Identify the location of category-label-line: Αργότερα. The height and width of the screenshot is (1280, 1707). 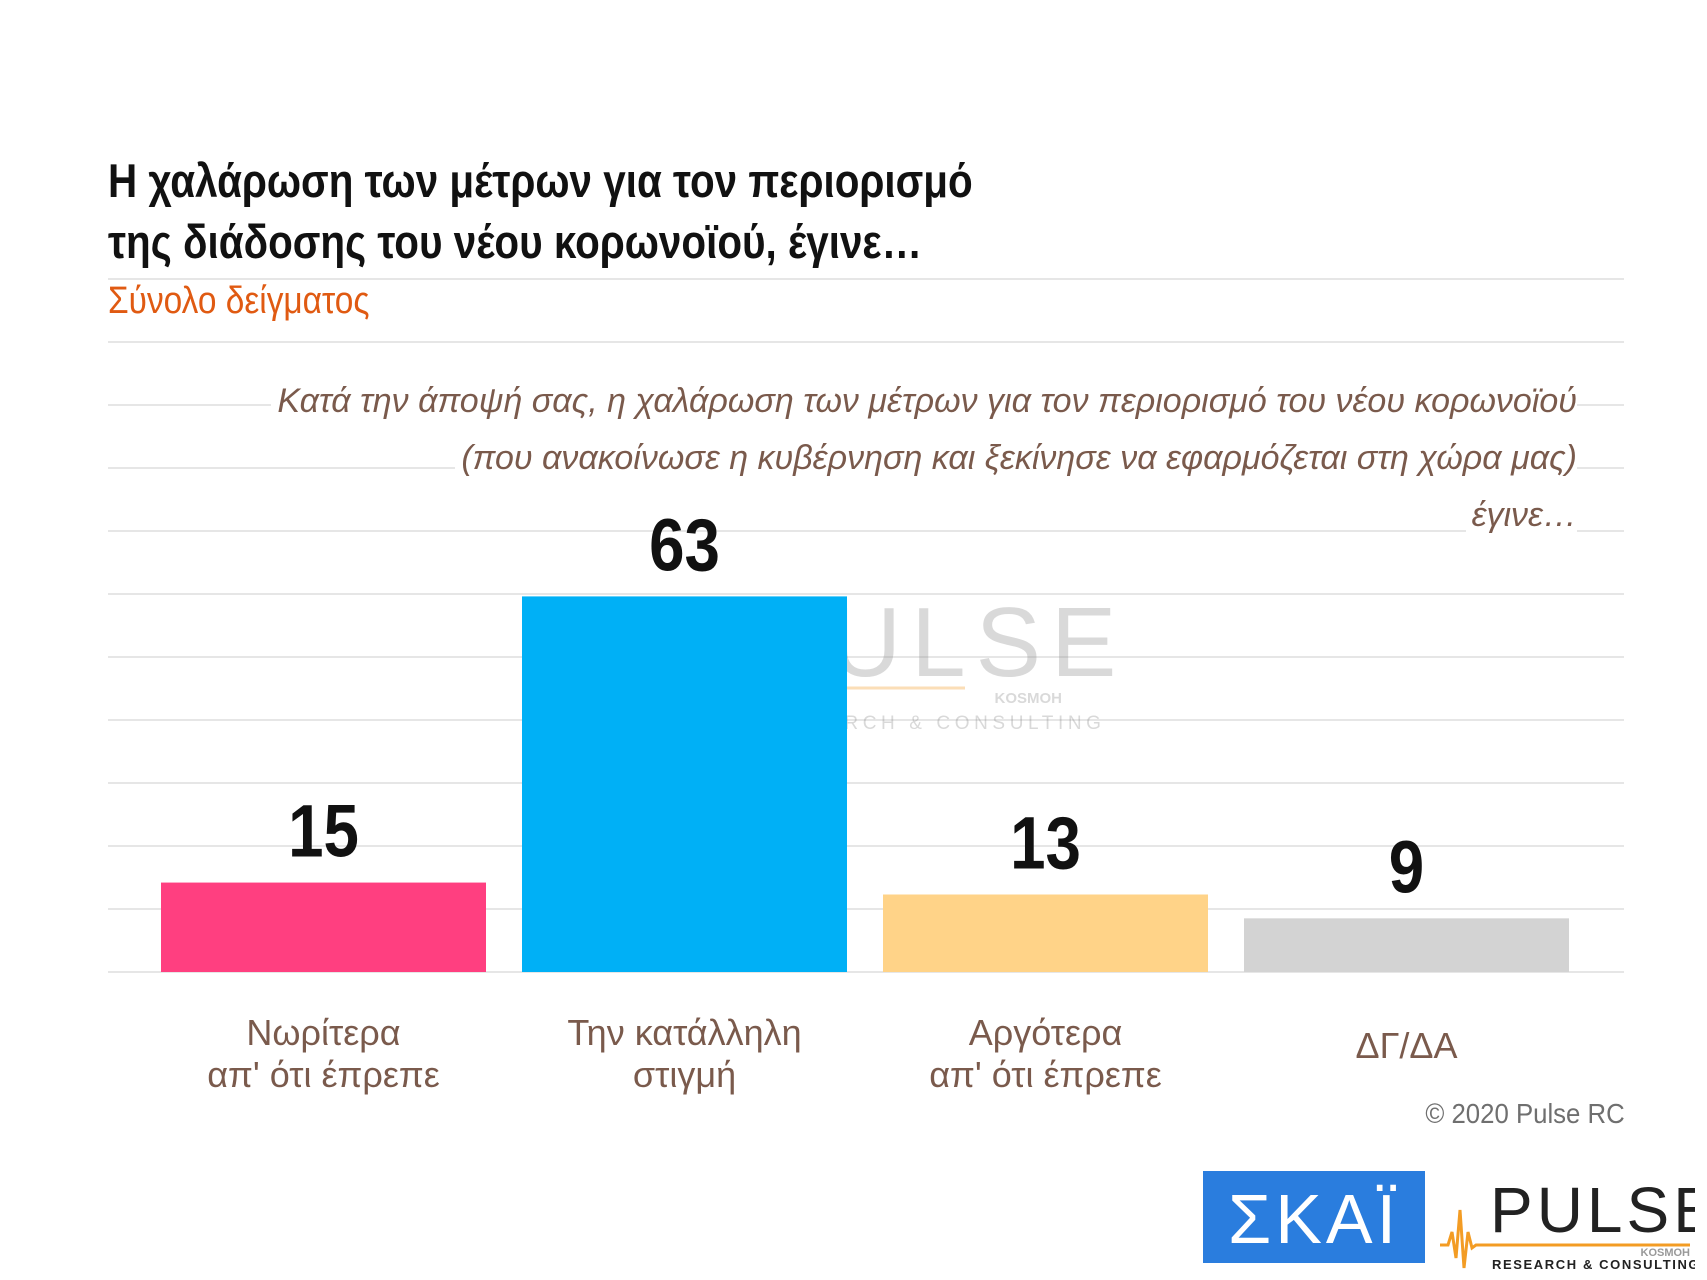
(1046, 1032).